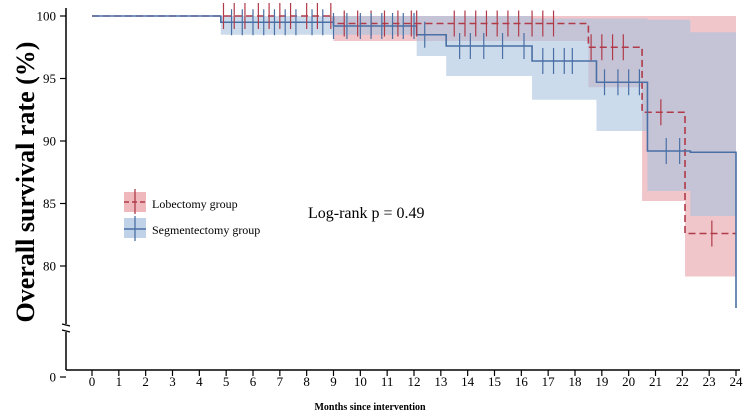 This screenshot has width=744, height=413. Describe the element at coordinates (737, 381) in the screenshot. I see `x-tick-label-24: 24` at that location.